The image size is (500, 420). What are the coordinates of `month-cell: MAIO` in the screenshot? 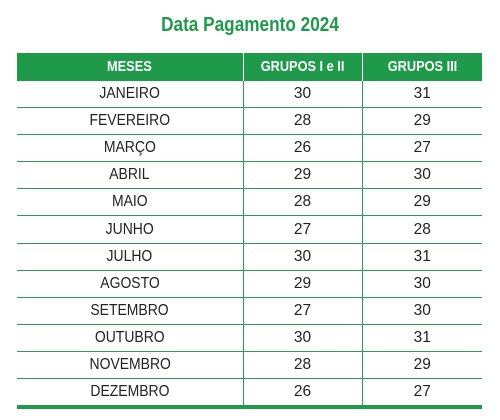 It's located at (130, 202).